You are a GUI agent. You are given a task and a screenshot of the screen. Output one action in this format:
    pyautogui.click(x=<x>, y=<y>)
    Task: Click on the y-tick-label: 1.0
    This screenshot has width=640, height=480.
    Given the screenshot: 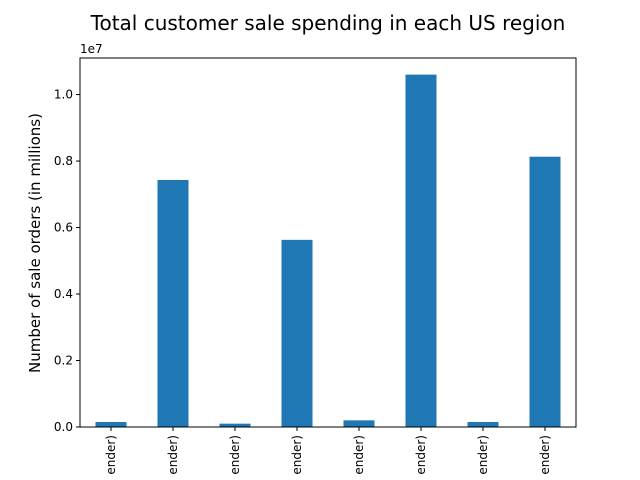 What is the action you would take?
    pyautogui.click(x=63, y=95)
    